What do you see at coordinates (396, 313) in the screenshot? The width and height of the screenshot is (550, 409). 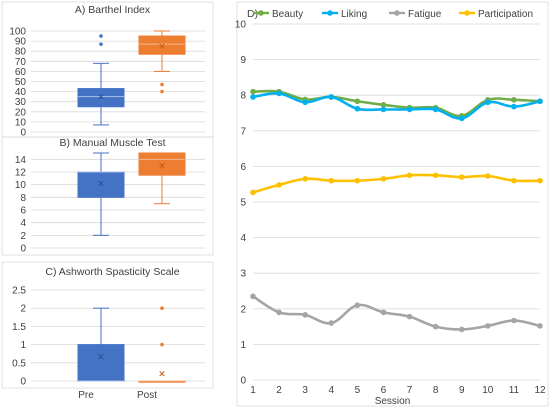 I see `series-line-fatigue` at bounding box center [396, 313].